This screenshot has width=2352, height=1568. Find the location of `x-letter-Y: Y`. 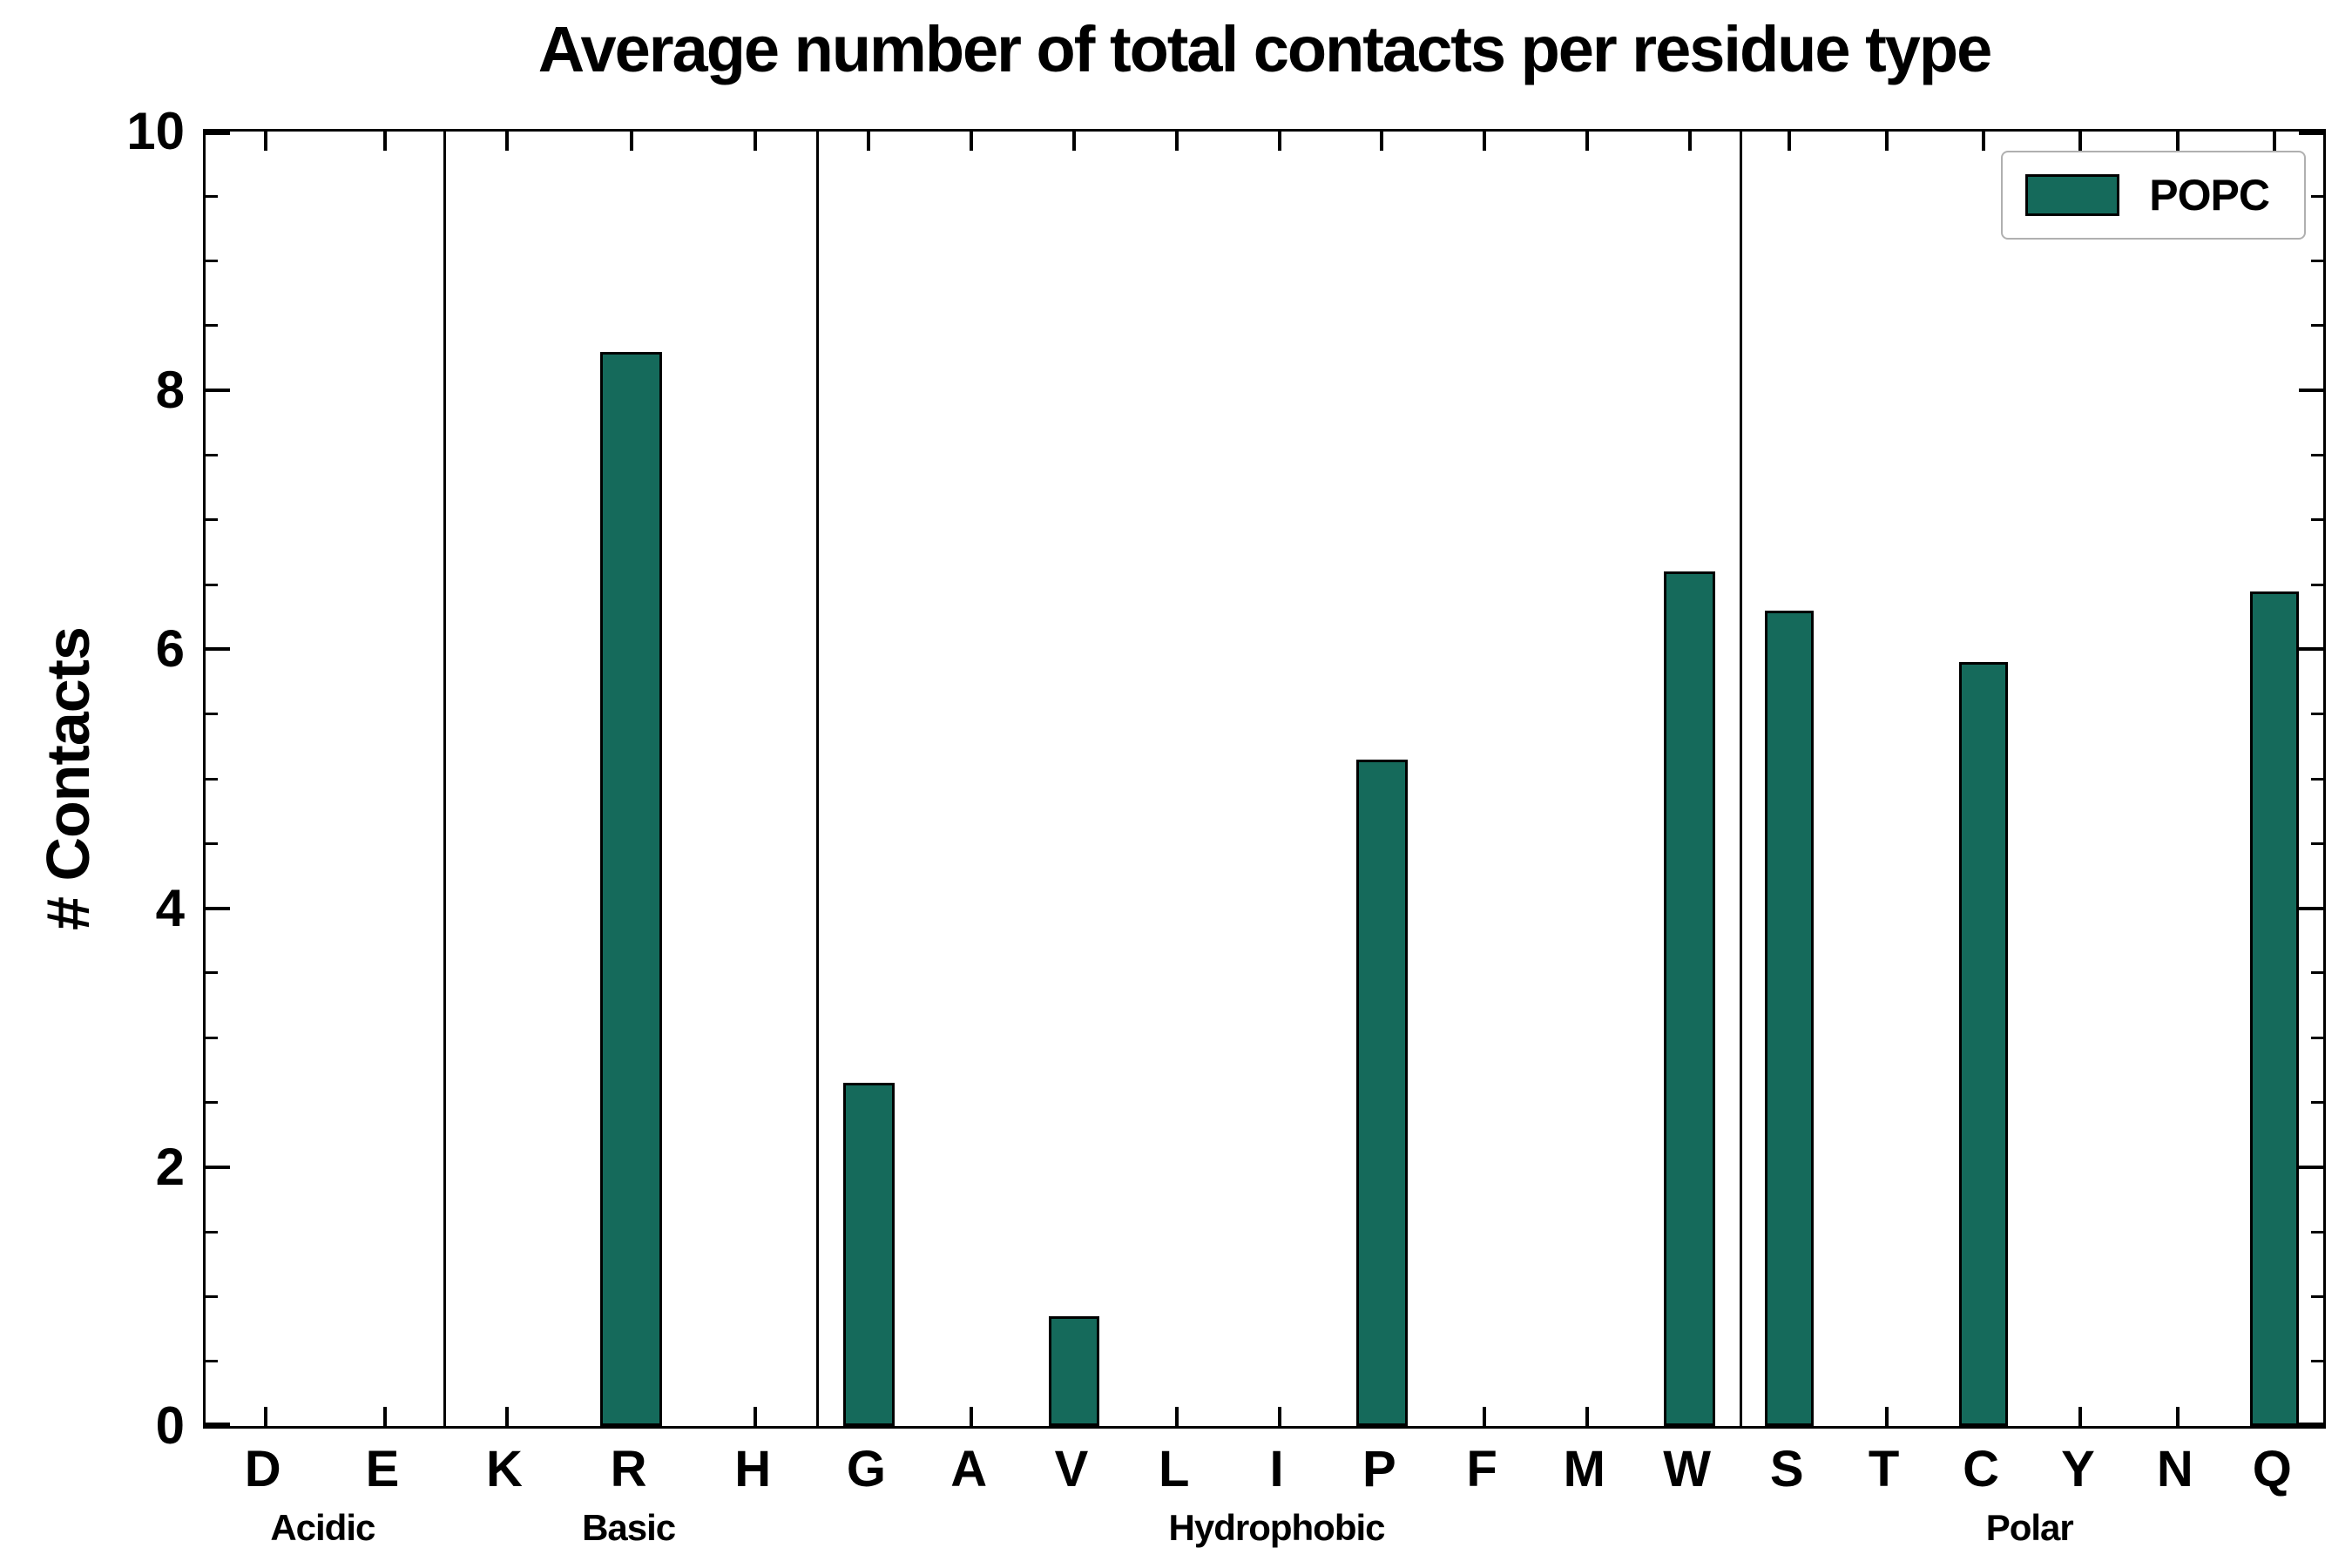

x-letter-Y: Y is located at coordinates (2078, 1469).